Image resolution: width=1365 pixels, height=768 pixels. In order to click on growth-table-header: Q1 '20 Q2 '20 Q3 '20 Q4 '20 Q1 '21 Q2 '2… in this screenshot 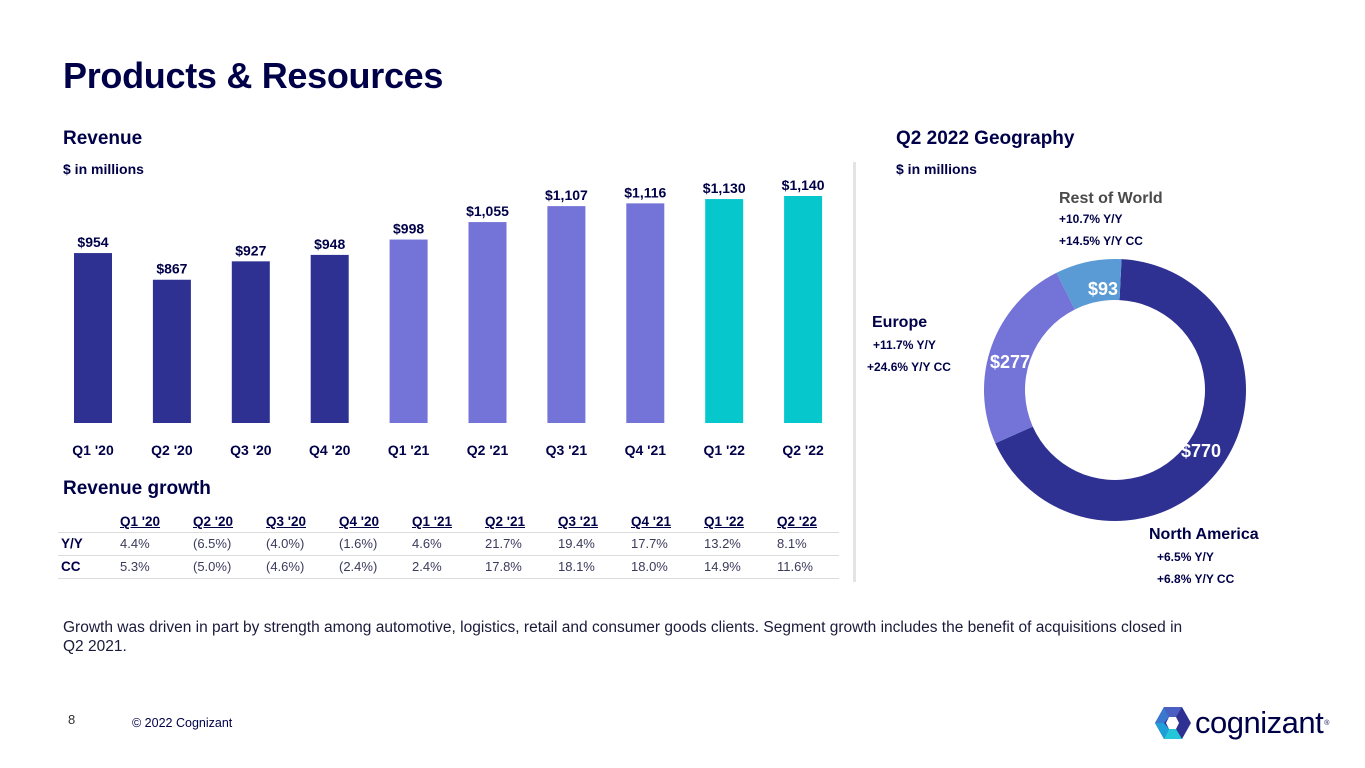, I will do `click(448, 522)`.